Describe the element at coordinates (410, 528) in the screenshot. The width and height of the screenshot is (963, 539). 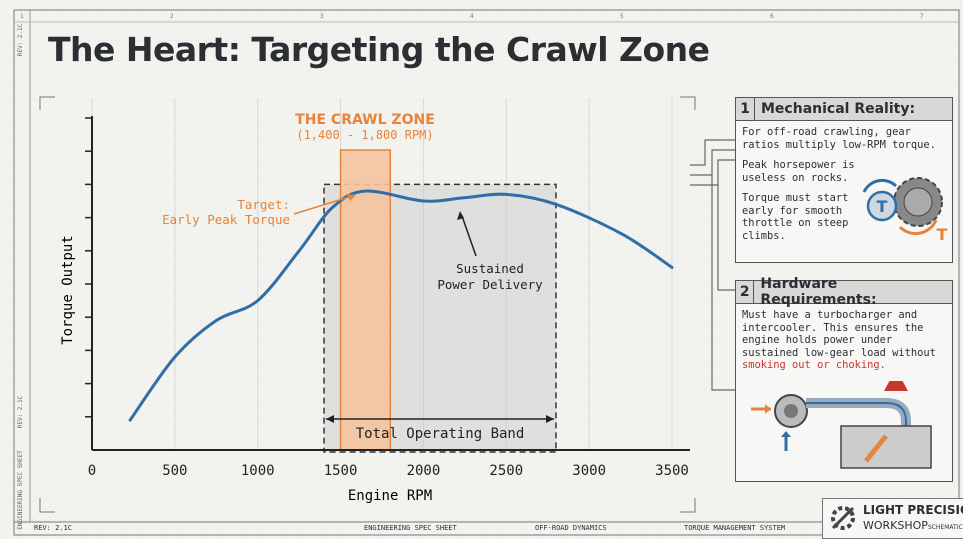
I see `footer-label: ENGINEERING SPEC SHEET` at that location.